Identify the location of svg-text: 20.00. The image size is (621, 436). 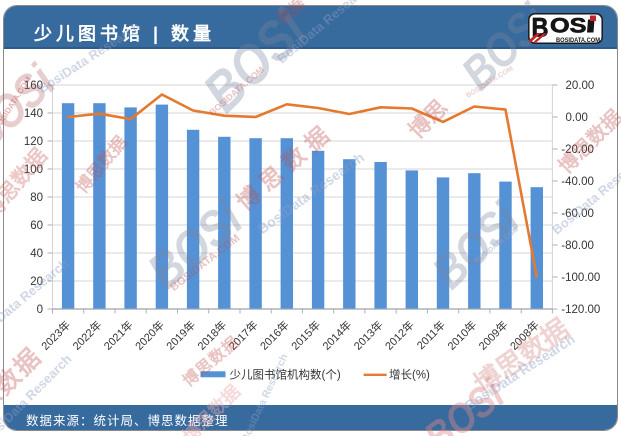
(580, 86).